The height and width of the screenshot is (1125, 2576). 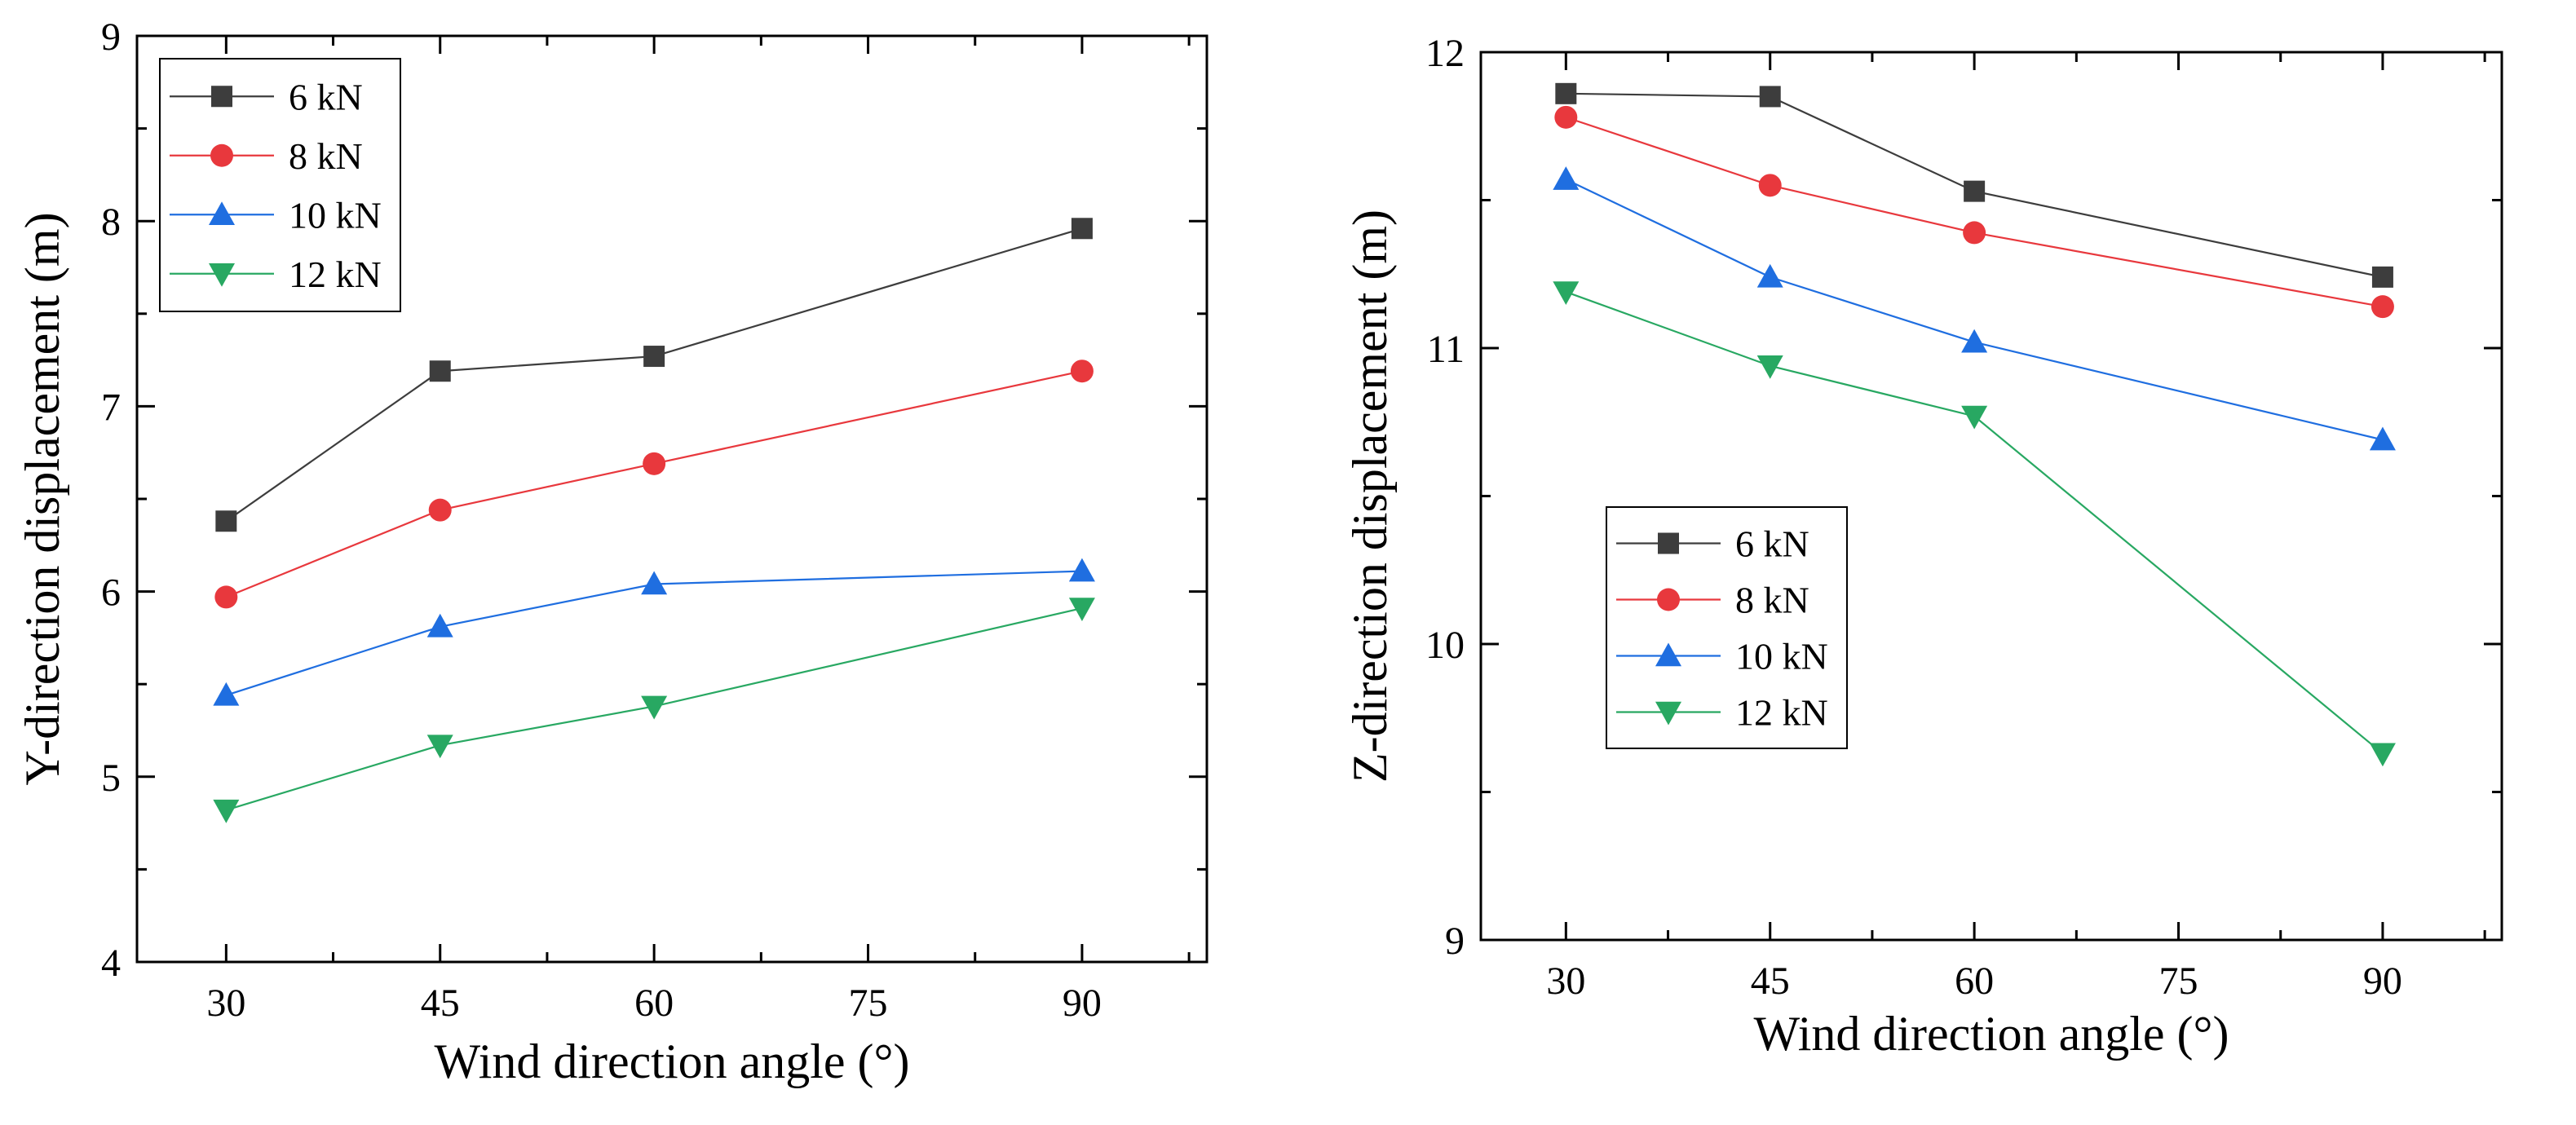 I want to click on y-axis-title: Z-direction displacement (m), so click(x=1370, y=496).